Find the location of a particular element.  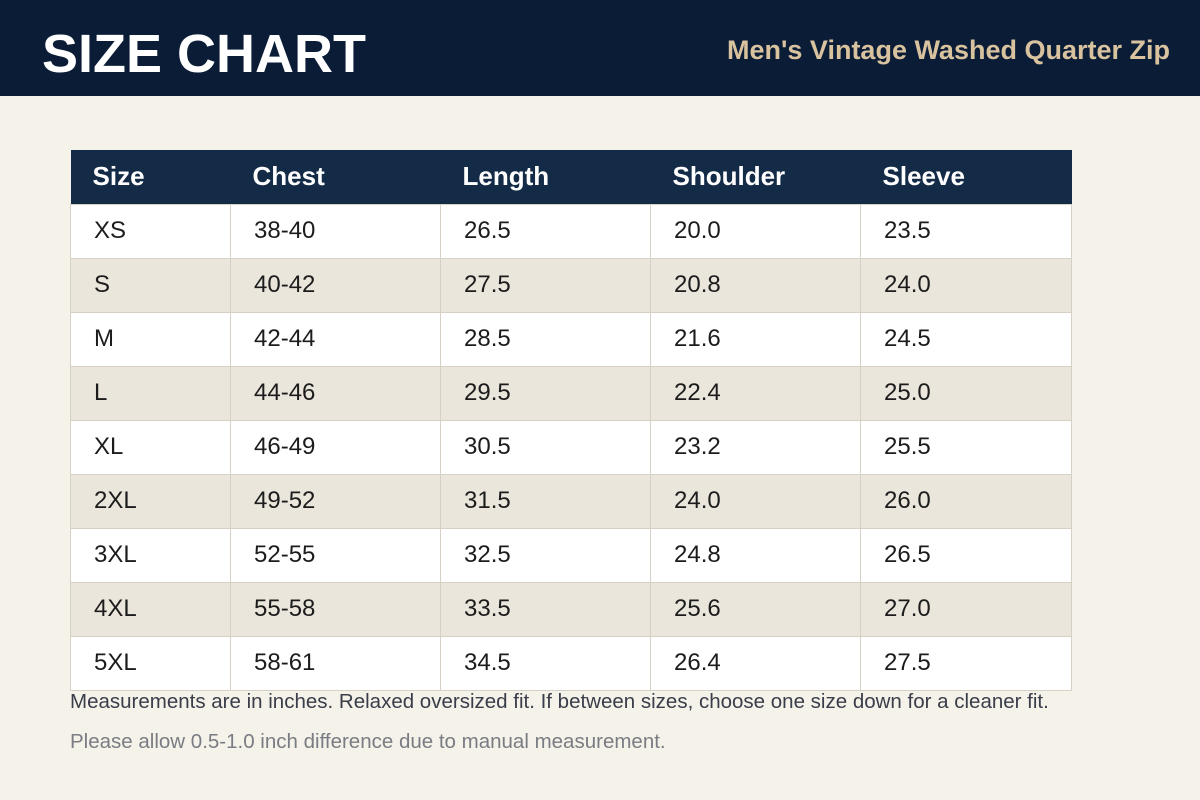

table-cell: 38-40 is located at coordinates (335, 231).